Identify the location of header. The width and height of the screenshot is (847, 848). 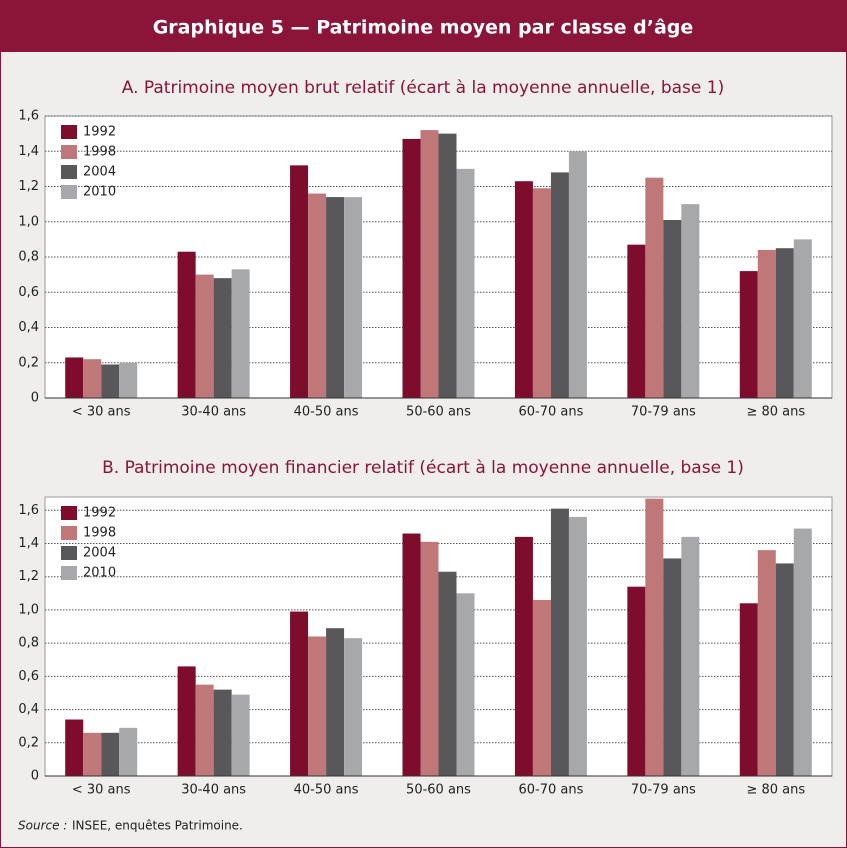
(423, 26).